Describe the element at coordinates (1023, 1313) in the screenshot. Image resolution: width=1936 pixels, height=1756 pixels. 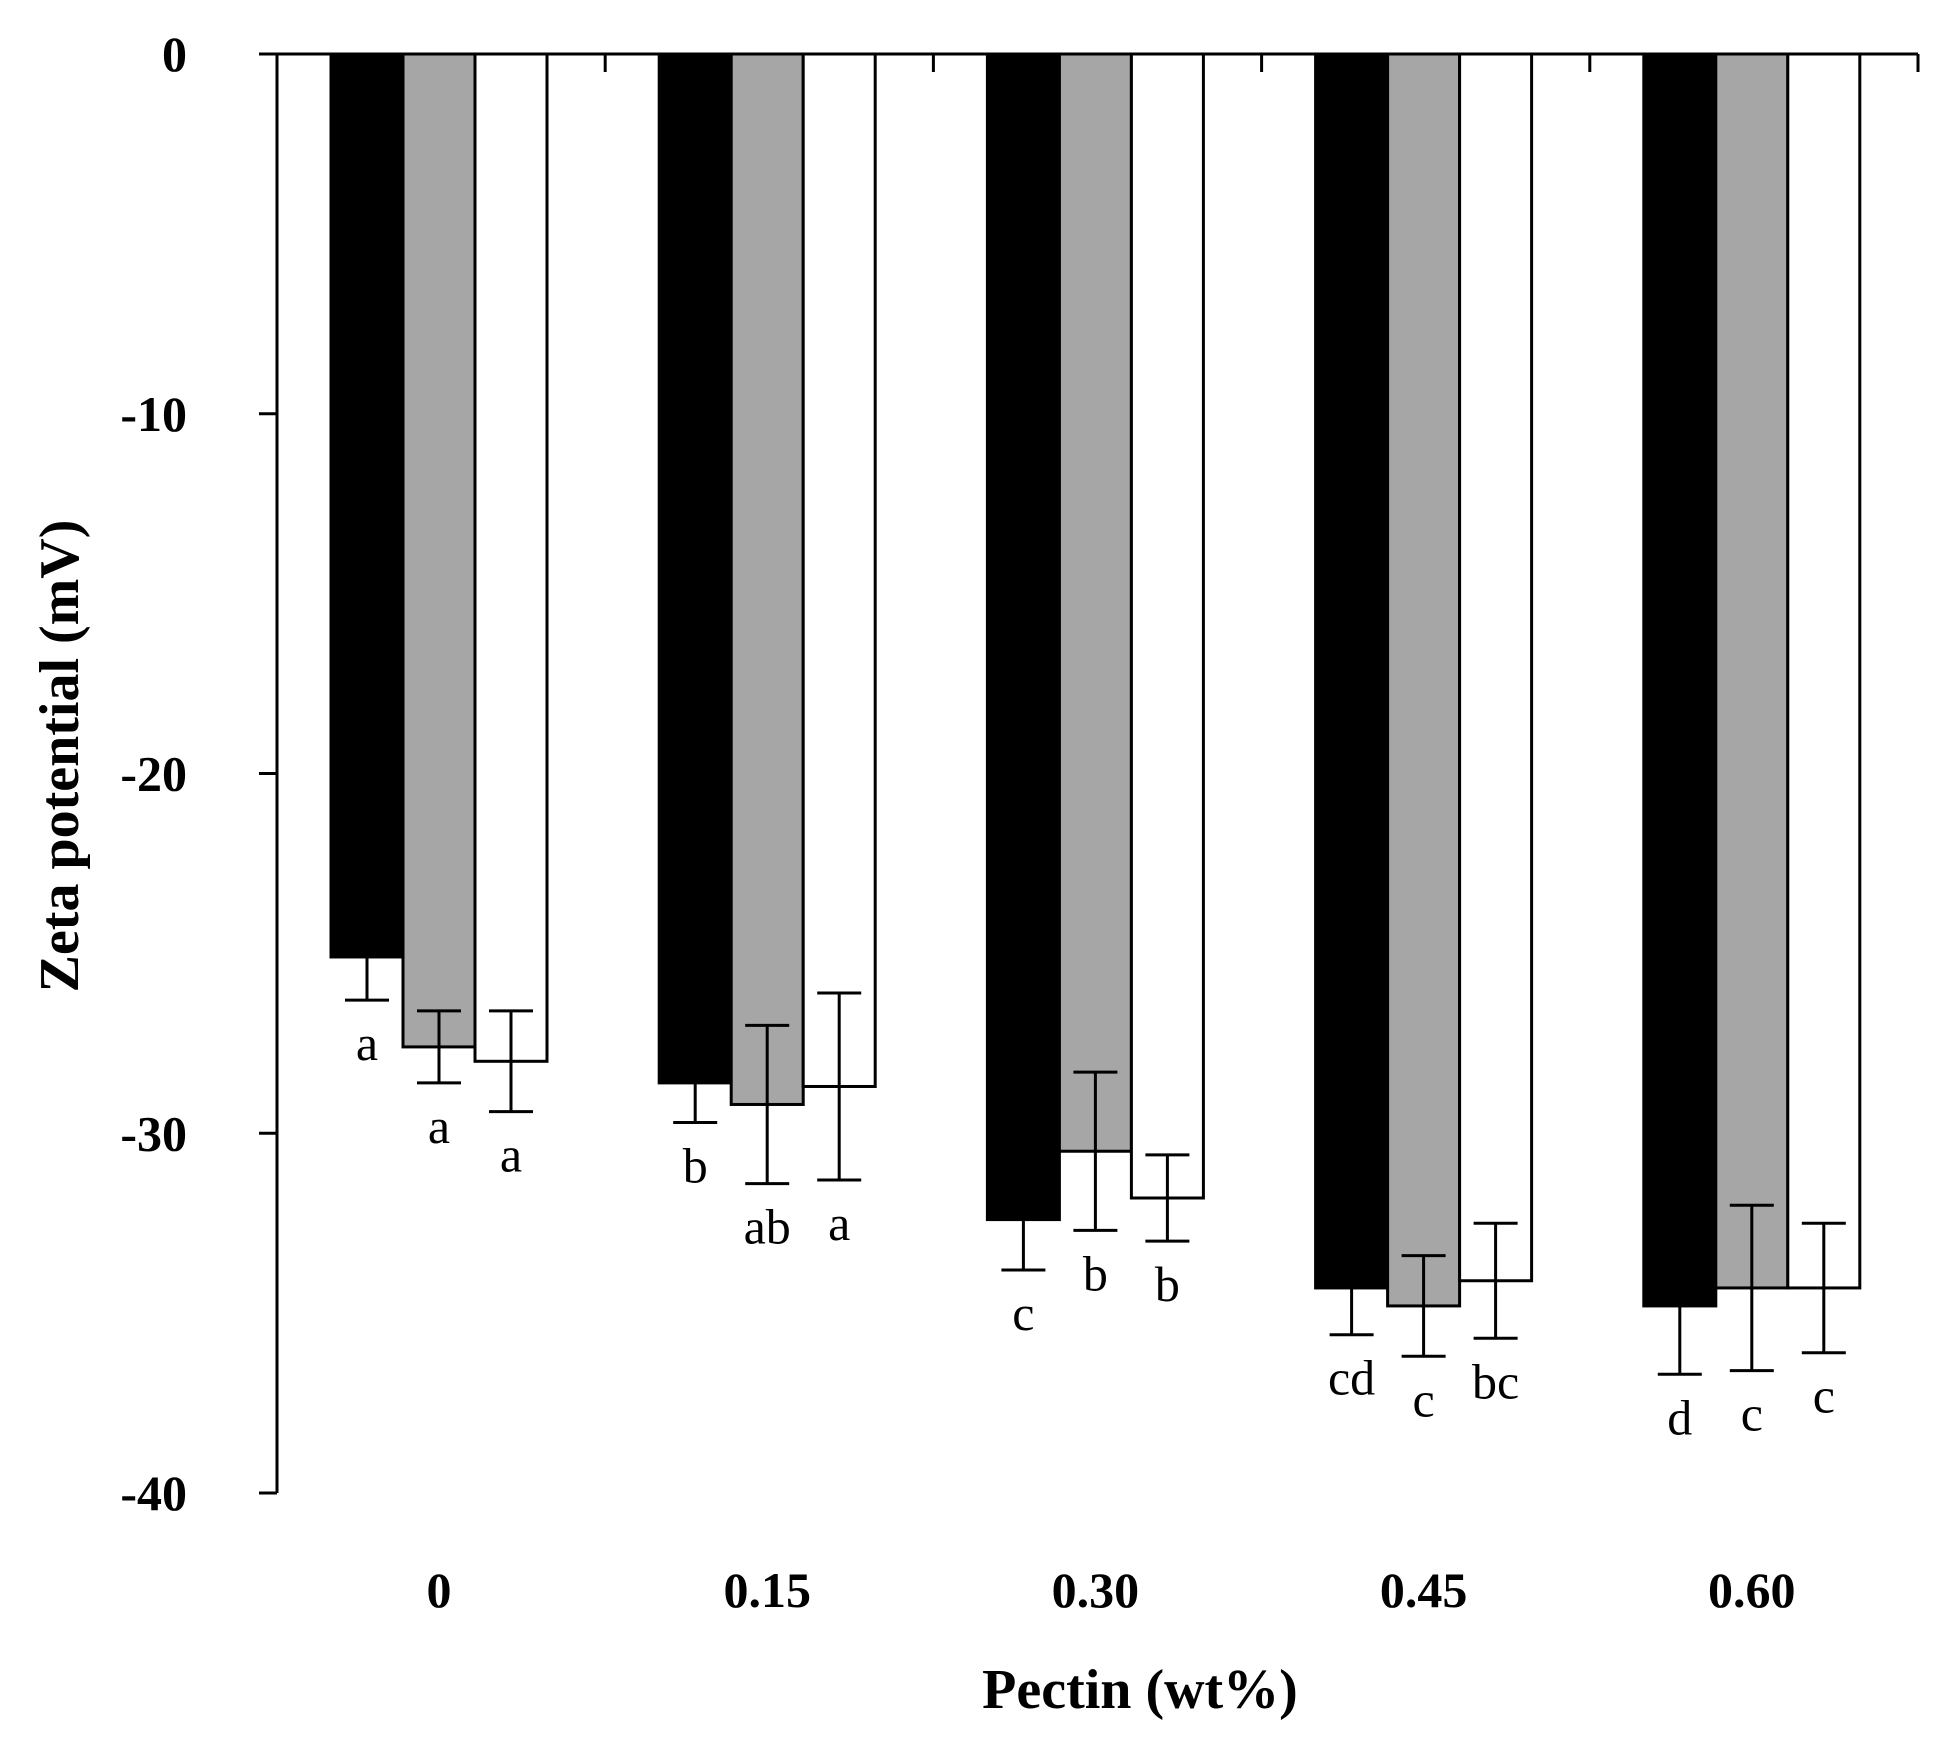
I see `significance-letter-series1-0.30: c` at that location.